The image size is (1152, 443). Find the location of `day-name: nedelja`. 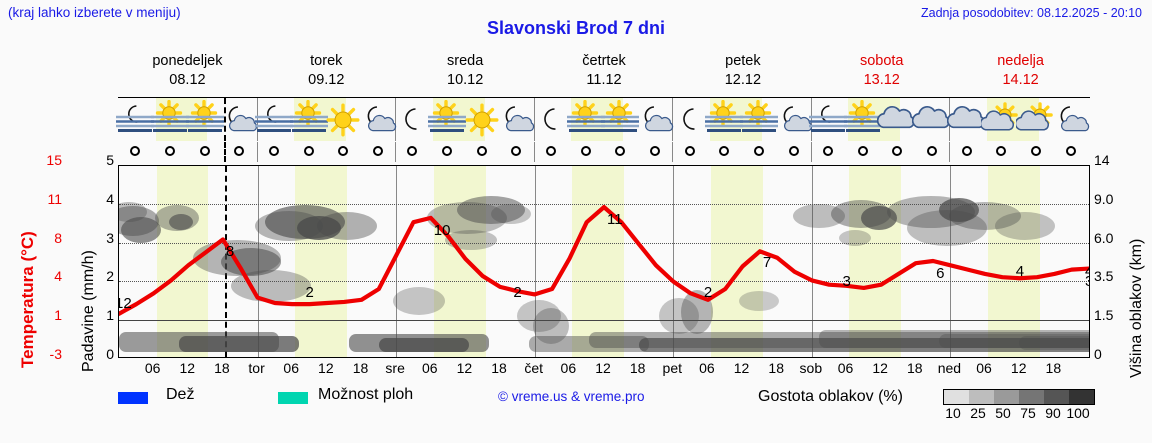

day-name: nedelja is located at coordinates (1020, 61).